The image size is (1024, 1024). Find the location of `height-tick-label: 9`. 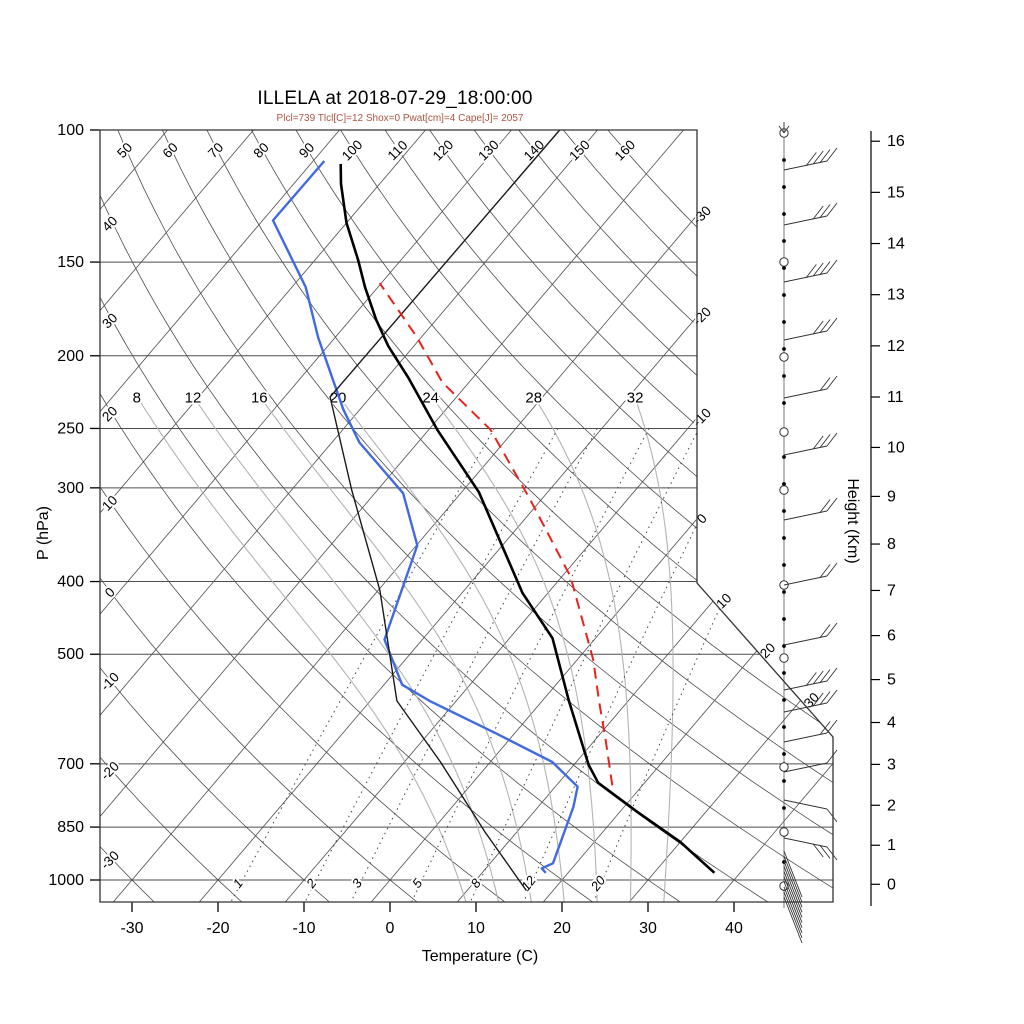

height-tick-label: 9 is located at coordinates (891, 496).